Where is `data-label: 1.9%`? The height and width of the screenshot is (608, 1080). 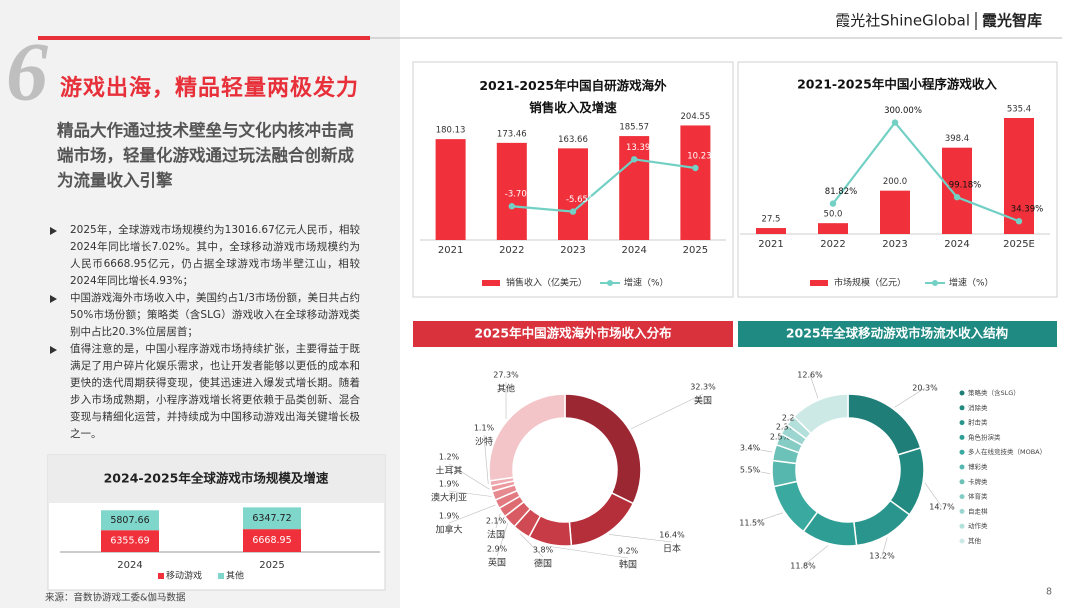
data-label: 1.9% is located at coordinates (449, 484).